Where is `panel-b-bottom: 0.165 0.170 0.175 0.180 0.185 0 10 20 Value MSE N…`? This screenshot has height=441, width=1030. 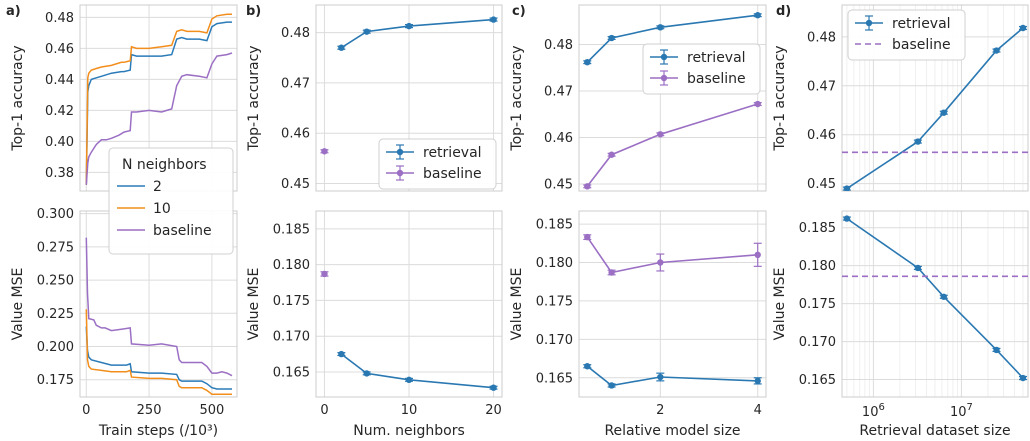 panel-b-bottom: 0.165 0.170 0.175 0.180 0.185 0 10 20 Value MSE N… is located at coordinates (374, 324).